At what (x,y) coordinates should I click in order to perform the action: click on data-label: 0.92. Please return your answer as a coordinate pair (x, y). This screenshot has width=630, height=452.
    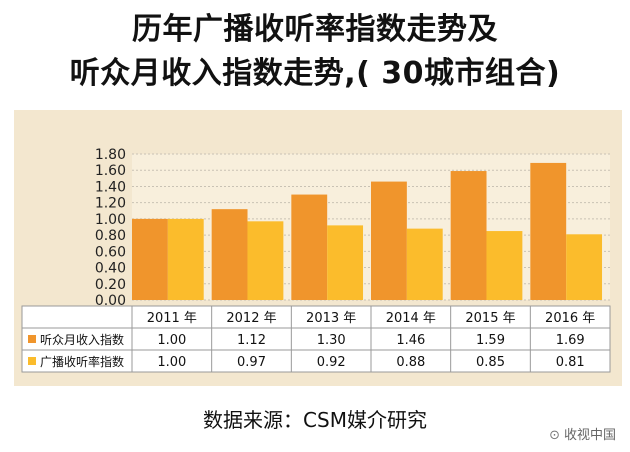
    Looking at the image, I should click on (331, 362).